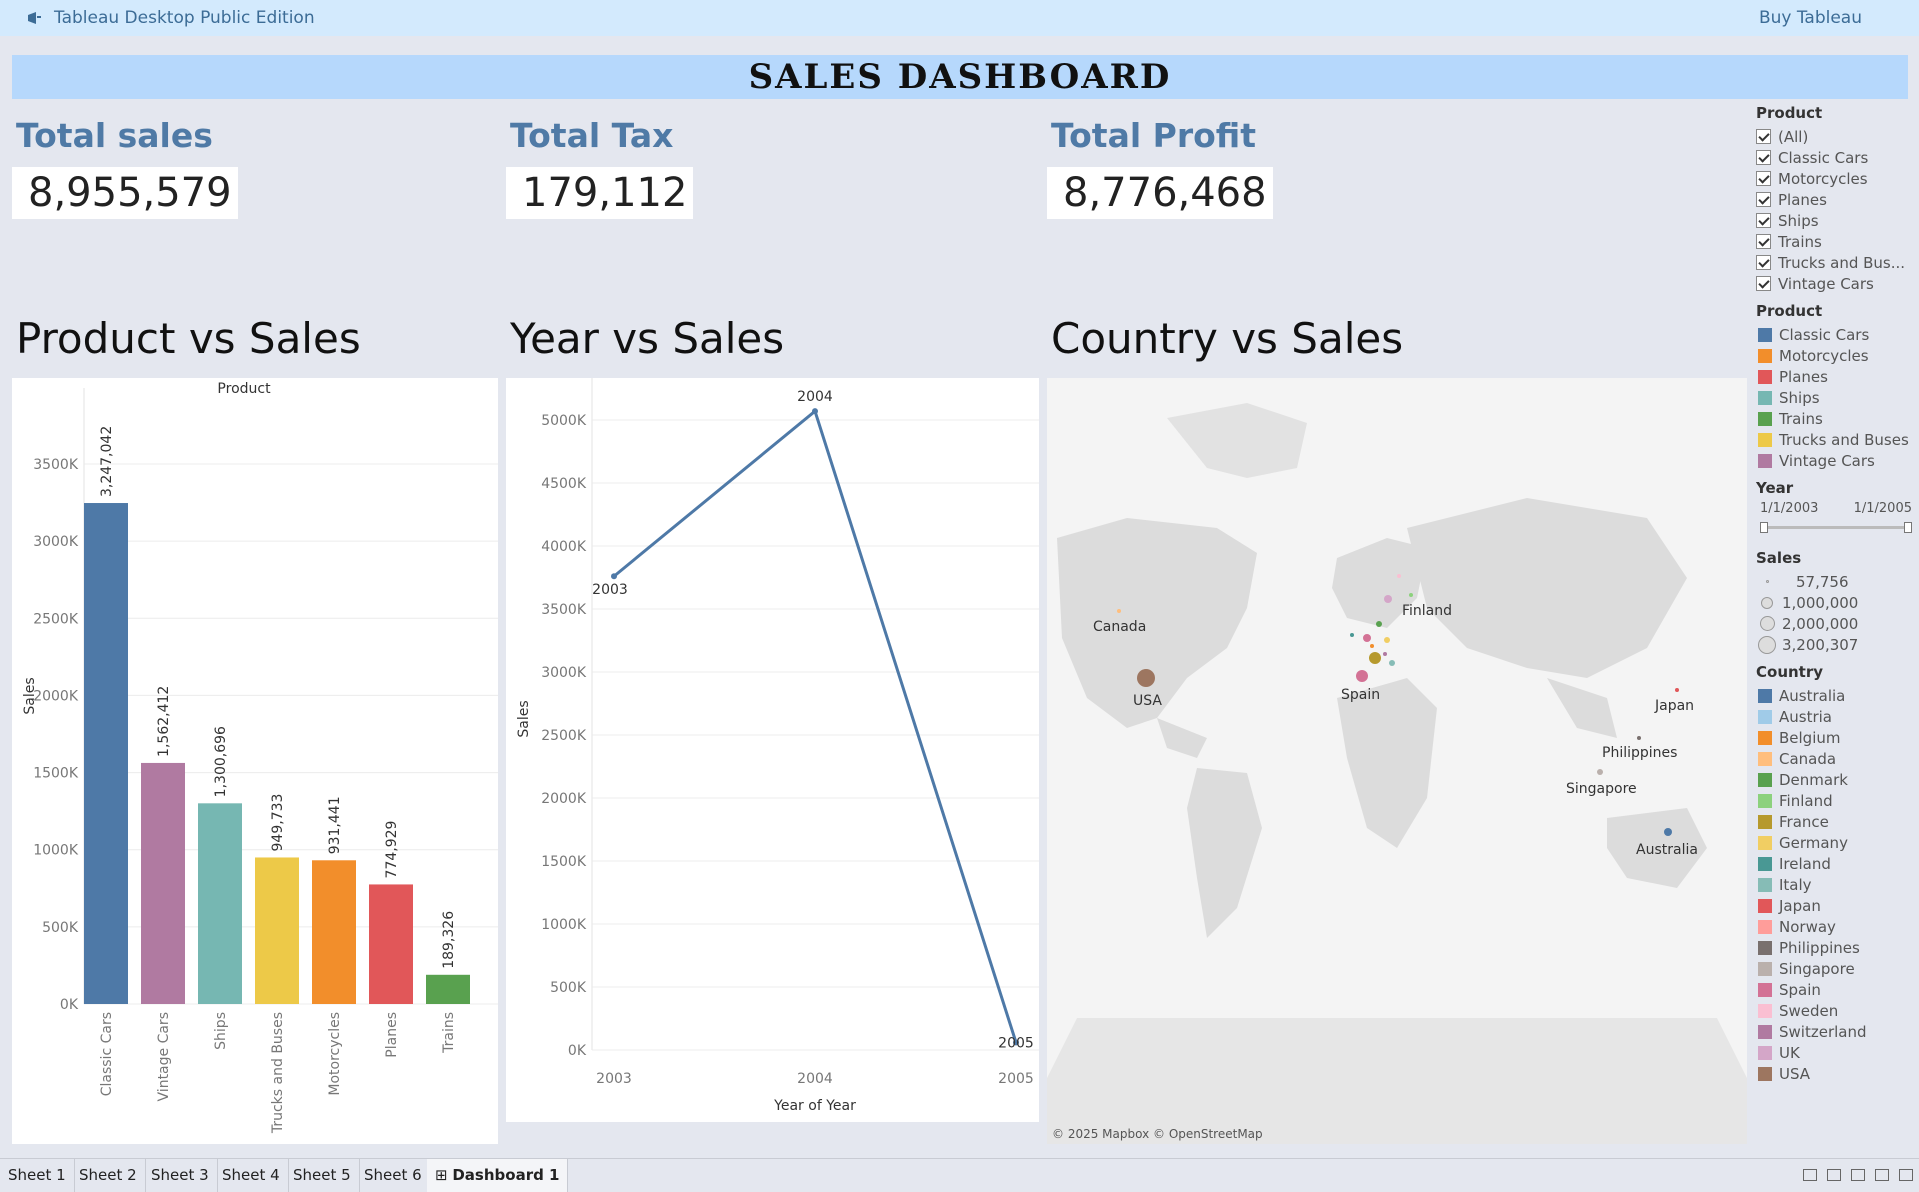  I want to click on tab-label: Sheet 3, so click(180, 1175).